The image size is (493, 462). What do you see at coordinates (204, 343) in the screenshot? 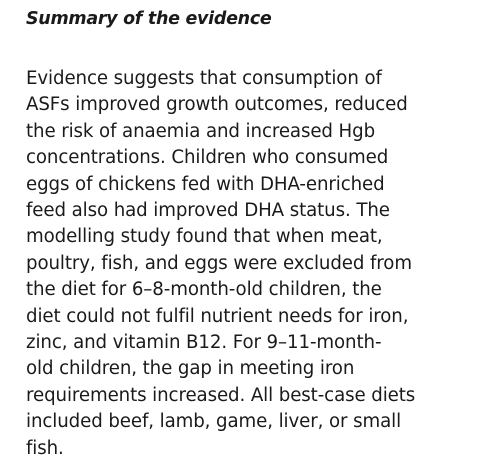
I see `paragraph-line: zinc, and vitamin B12. For 9–11-month-` at bounding box center [204, 343].